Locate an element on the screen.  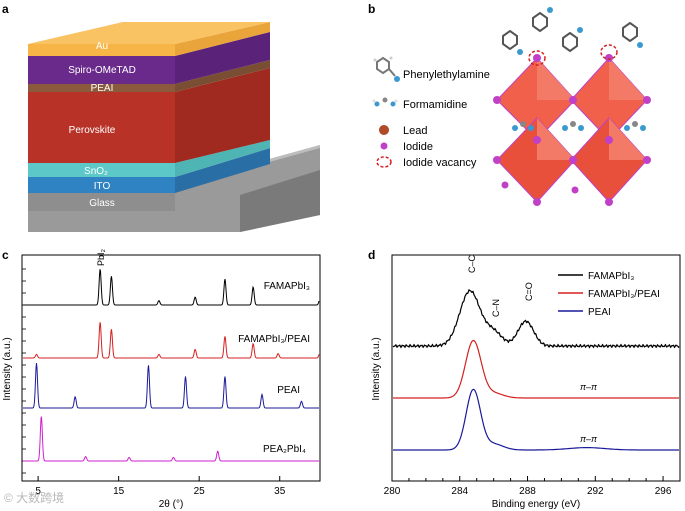
xrd-series-label-peai: PEAI is located at coordinates (288, 390).